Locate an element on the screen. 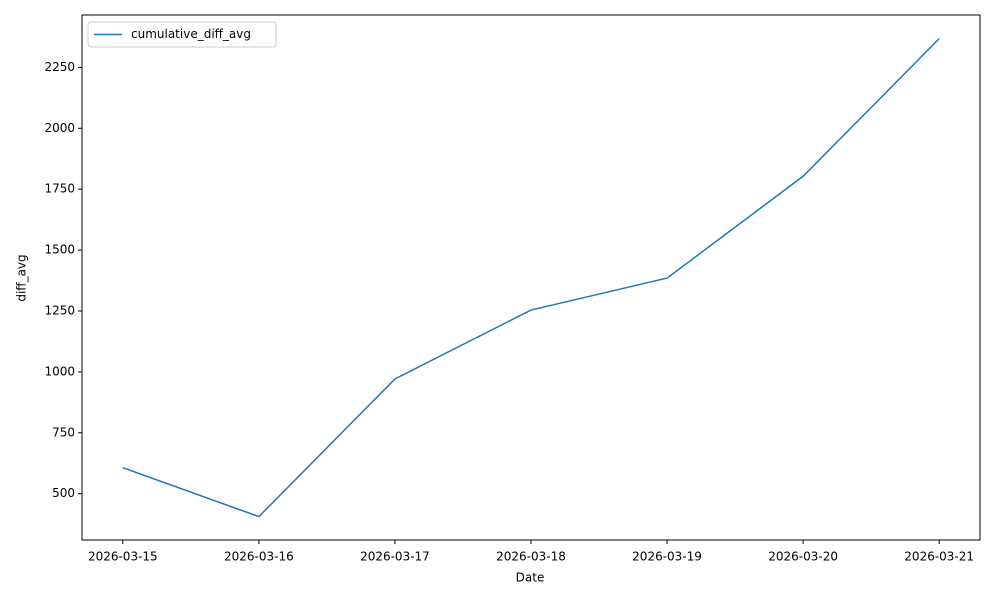 This screenshot has width=1000, height=600. y-tick-label: 750 is located at coordinates (63, 432).